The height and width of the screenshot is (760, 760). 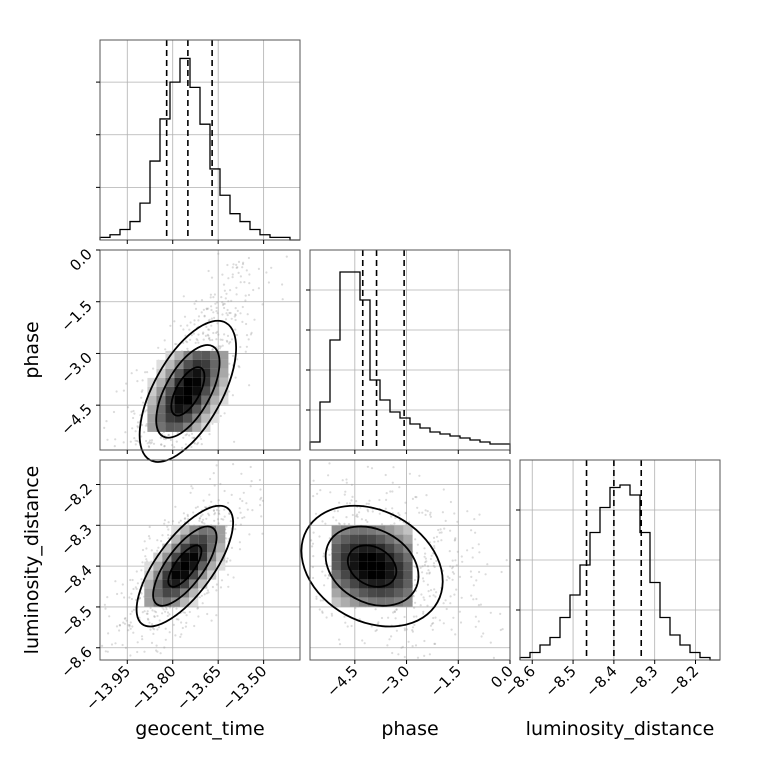 I want to click on density-layer, so click(x=278, y=478).